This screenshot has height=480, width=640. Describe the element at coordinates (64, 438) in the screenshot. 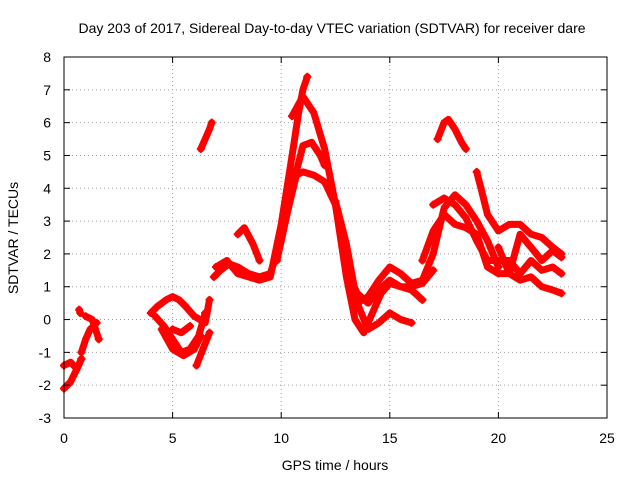

I see `x-tick-label: 0` at that location.